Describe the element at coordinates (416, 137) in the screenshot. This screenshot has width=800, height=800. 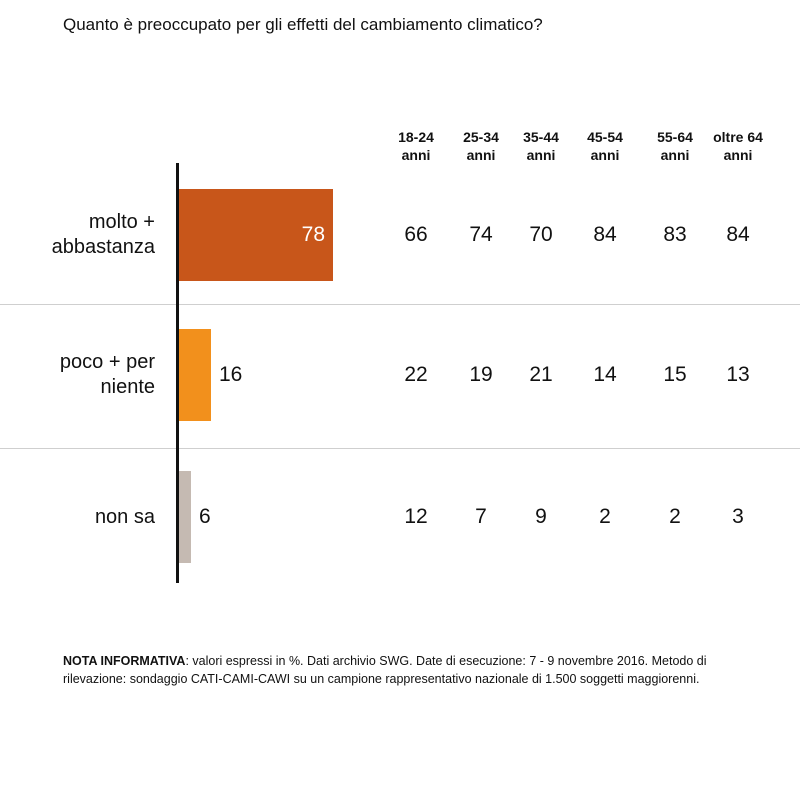
I see `column-header-line1: 18-24` at that location.